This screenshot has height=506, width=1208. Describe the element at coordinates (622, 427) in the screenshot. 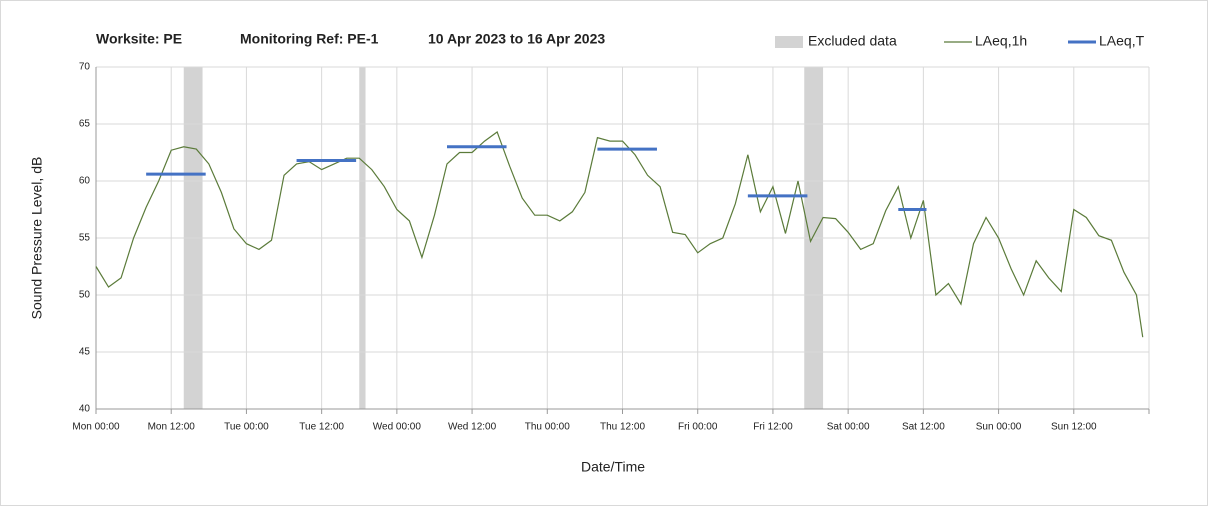

I see `x-tick-label: Thu 12:00` at that location.